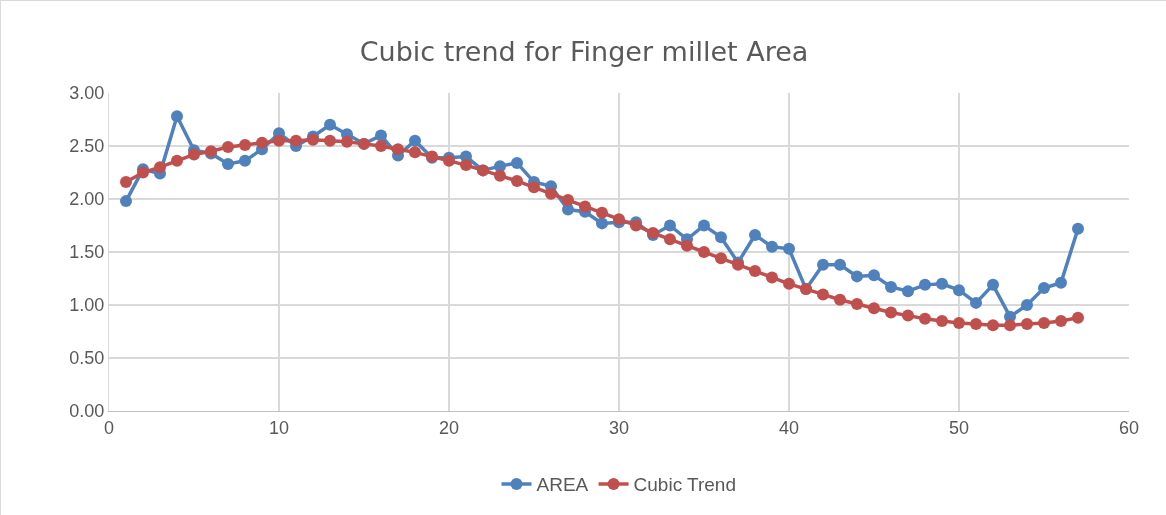 The image size is (1166, 515). Describe the element at coordinates (87, 305) in the screenshot. I see `y-tick-label: 1.00` at that location.